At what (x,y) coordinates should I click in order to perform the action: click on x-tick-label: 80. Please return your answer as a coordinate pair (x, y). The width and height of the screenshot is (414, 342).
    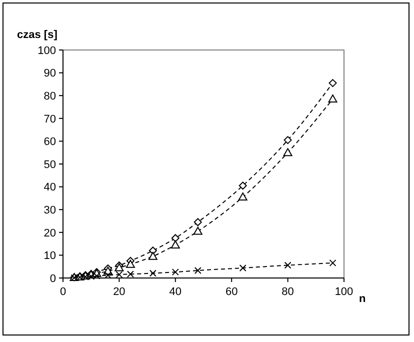
    Looking at the image, I should click on (288, 292).